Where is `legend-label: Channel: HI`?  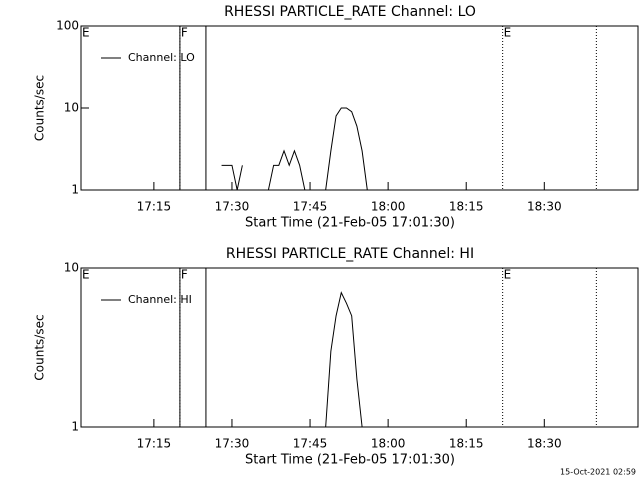
legend-label: Channel: HI is located at coordinates (160, 299).